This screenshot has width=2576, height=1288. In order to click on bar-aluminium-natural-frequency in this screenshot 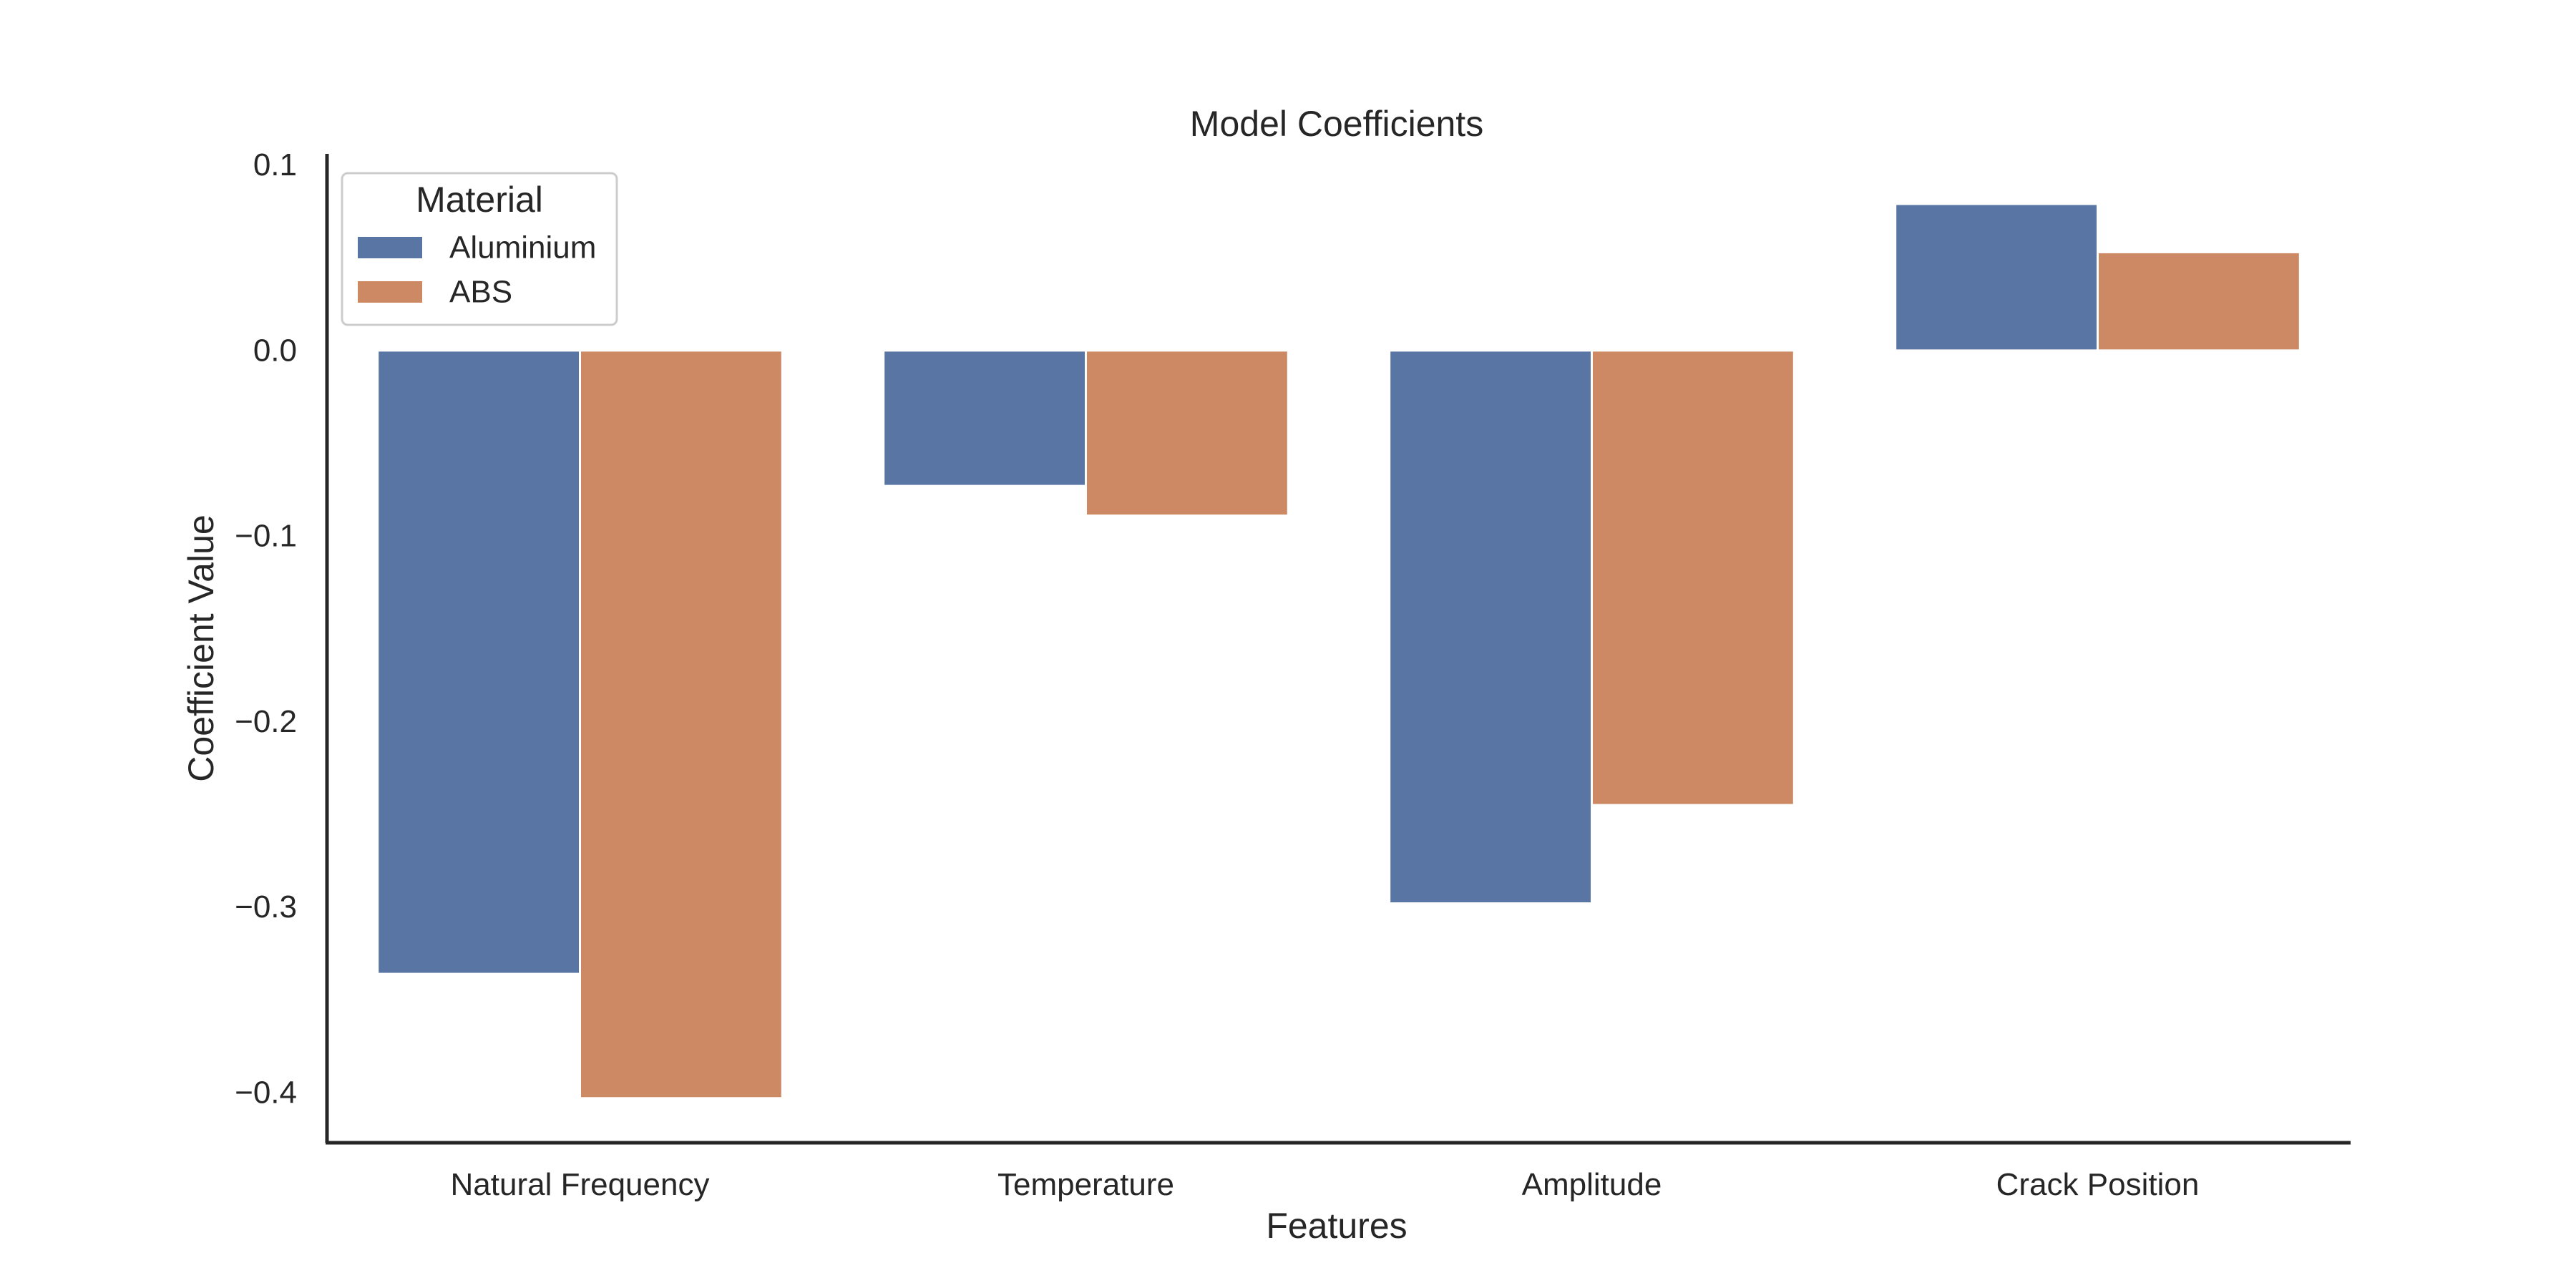, I will do `click(478, 662)`.